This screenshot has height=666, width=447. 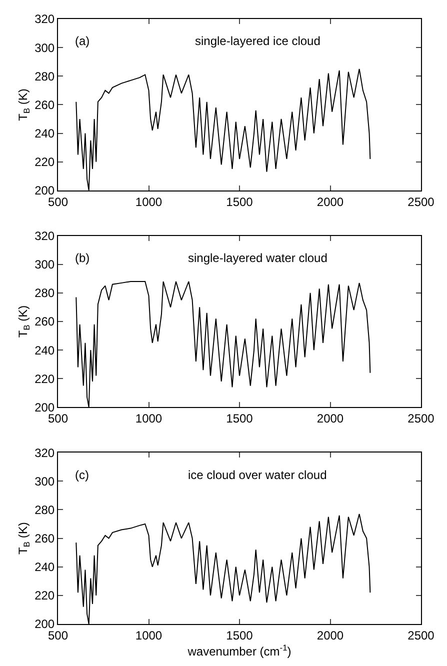 I want to click on annotation: single-layered water cloud, so click(x=258, y=258).